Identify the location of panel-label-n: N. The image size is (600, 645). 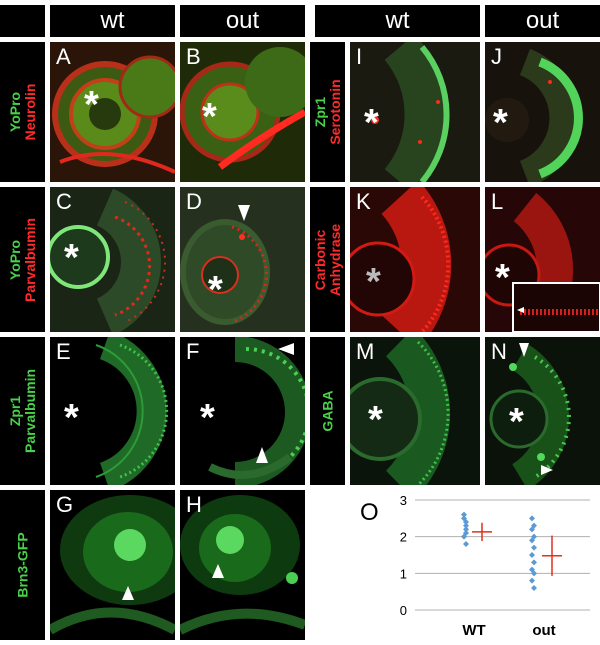
(499, 351).